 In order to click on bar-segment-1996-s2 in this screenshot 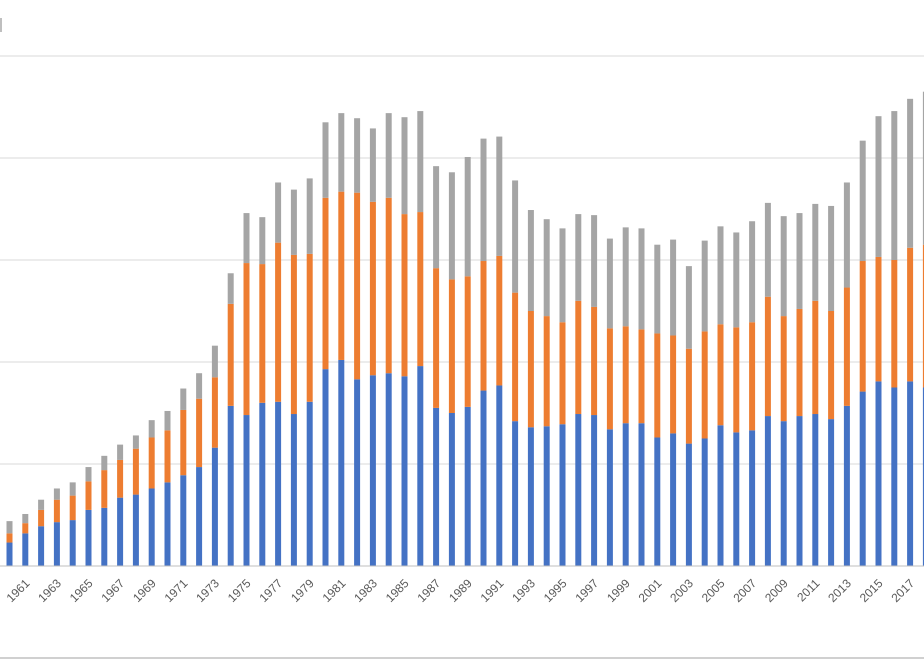, I will do `click(578, 357)`.